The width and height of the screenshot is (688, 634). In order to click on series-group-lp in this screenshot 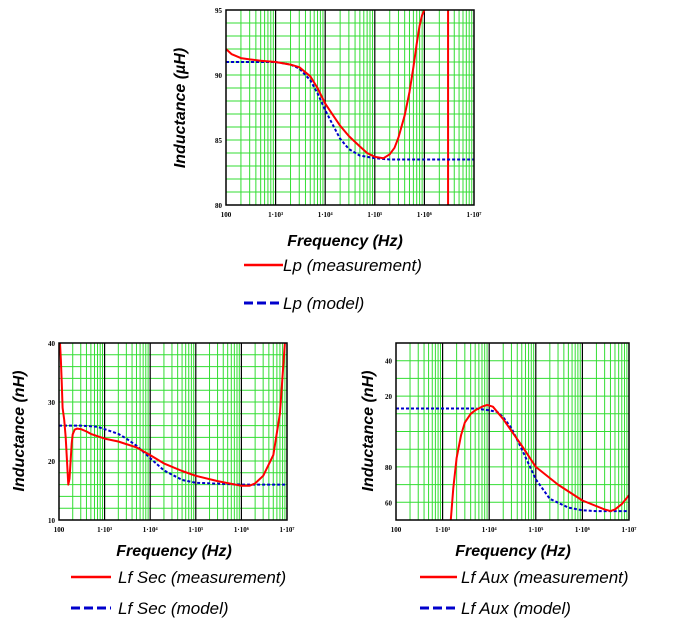, I will do `click(350, 107)`.